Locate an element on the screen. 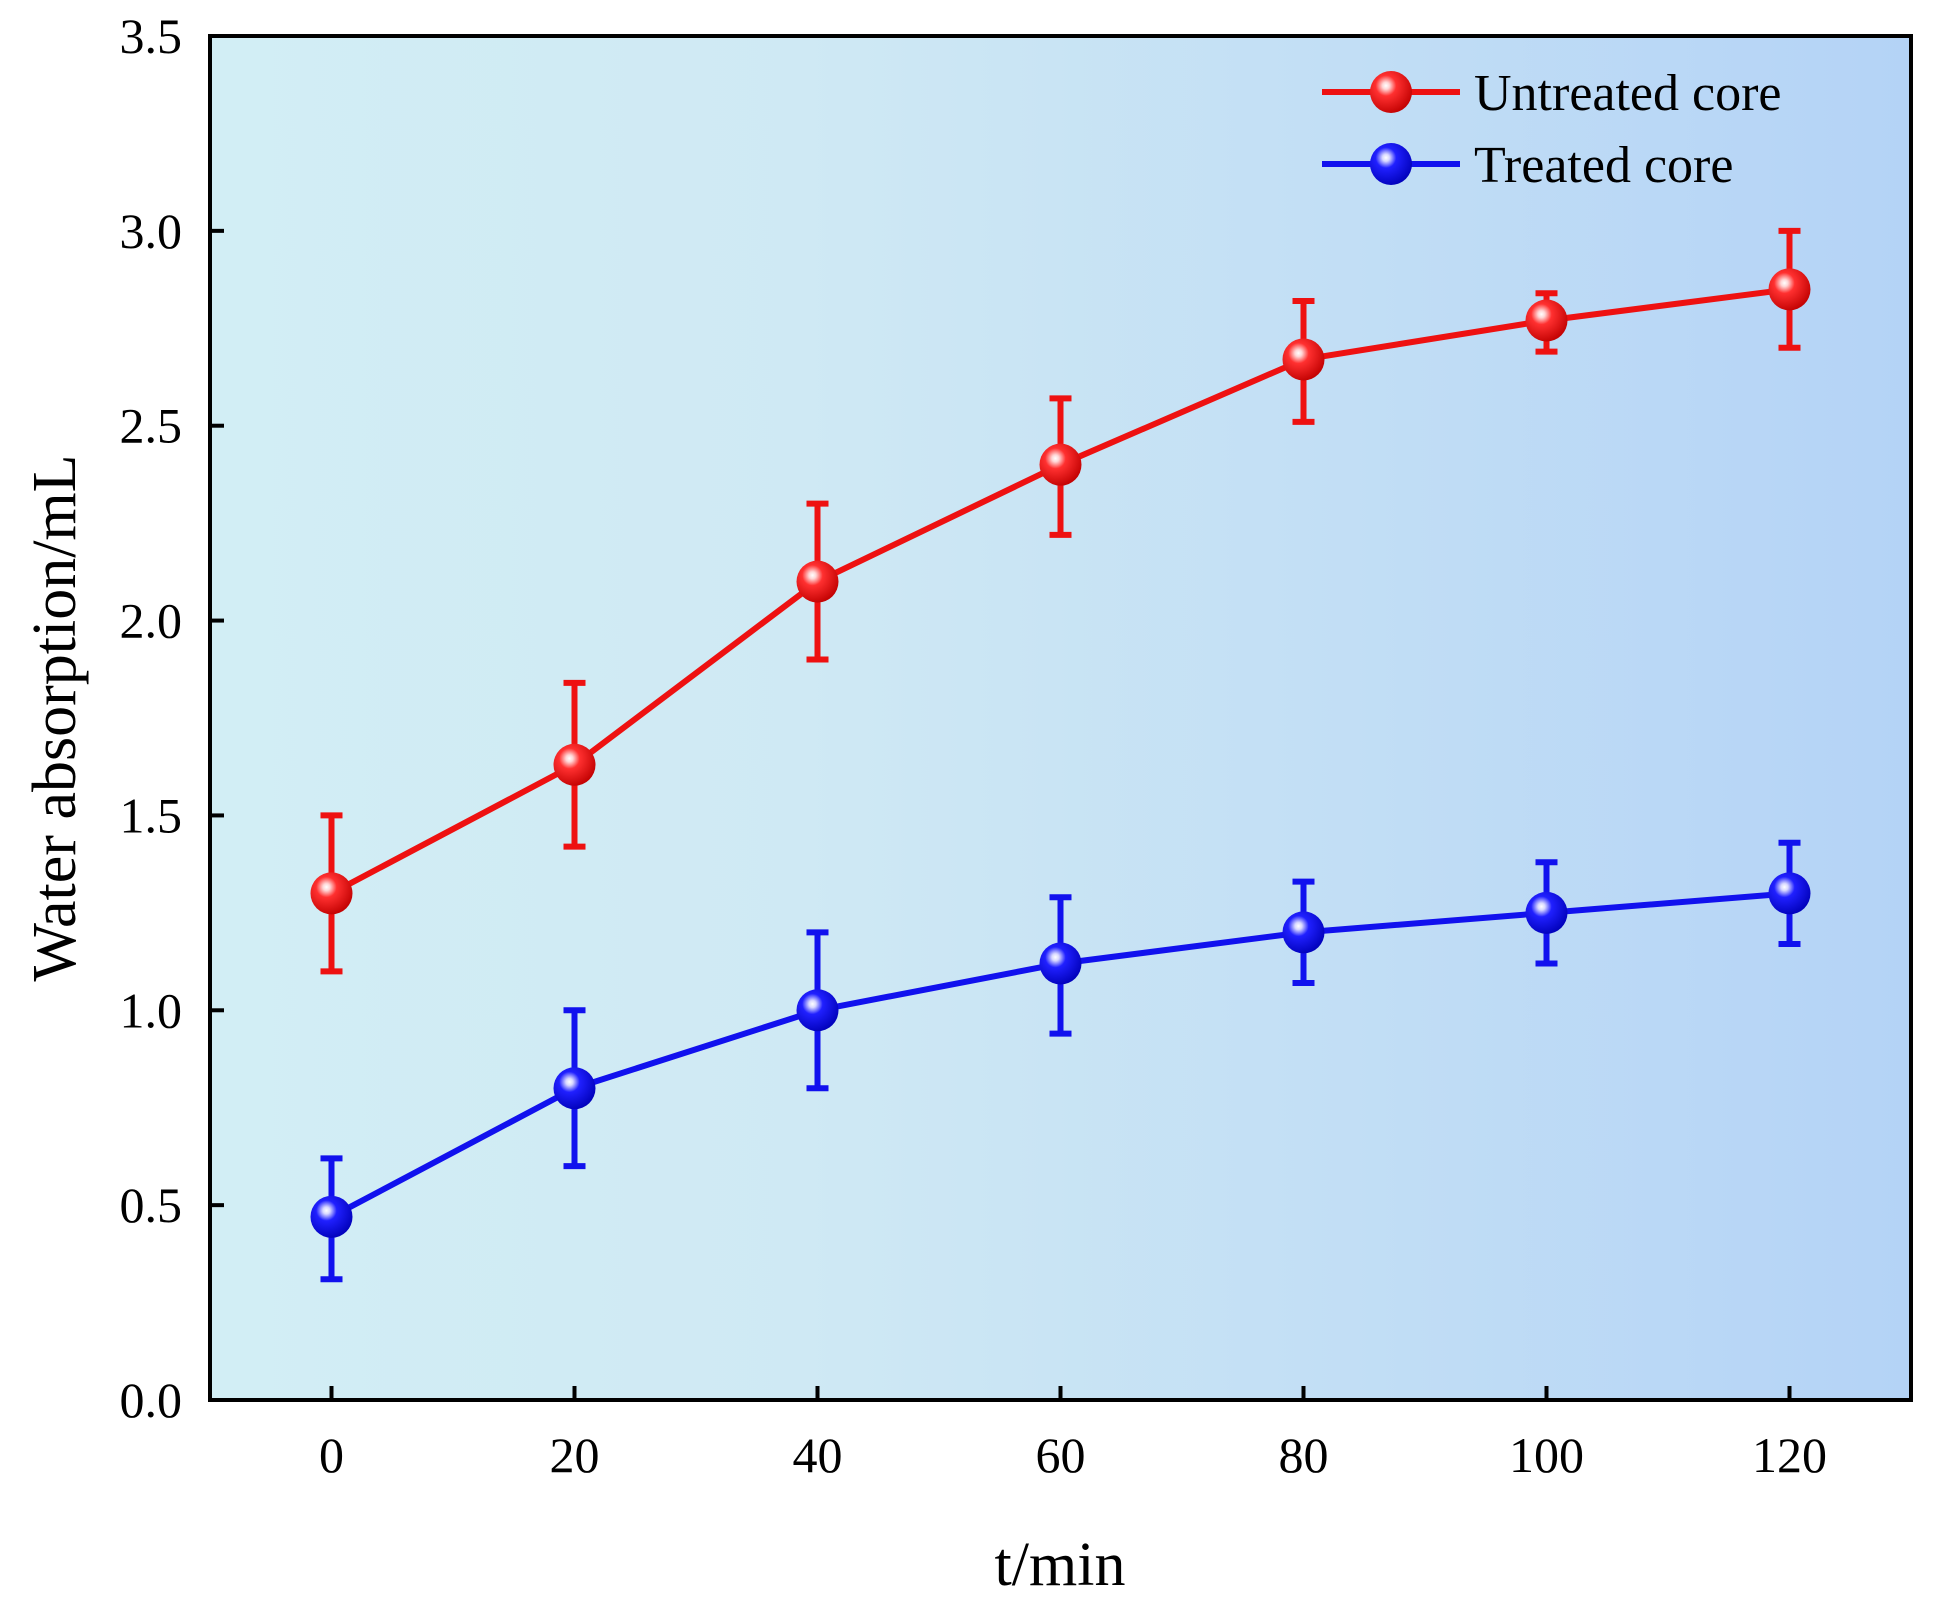 The height and width of the screenshot is (1605, 1936). x-tick-label: 60 is located at coordinates (1061, 1455).